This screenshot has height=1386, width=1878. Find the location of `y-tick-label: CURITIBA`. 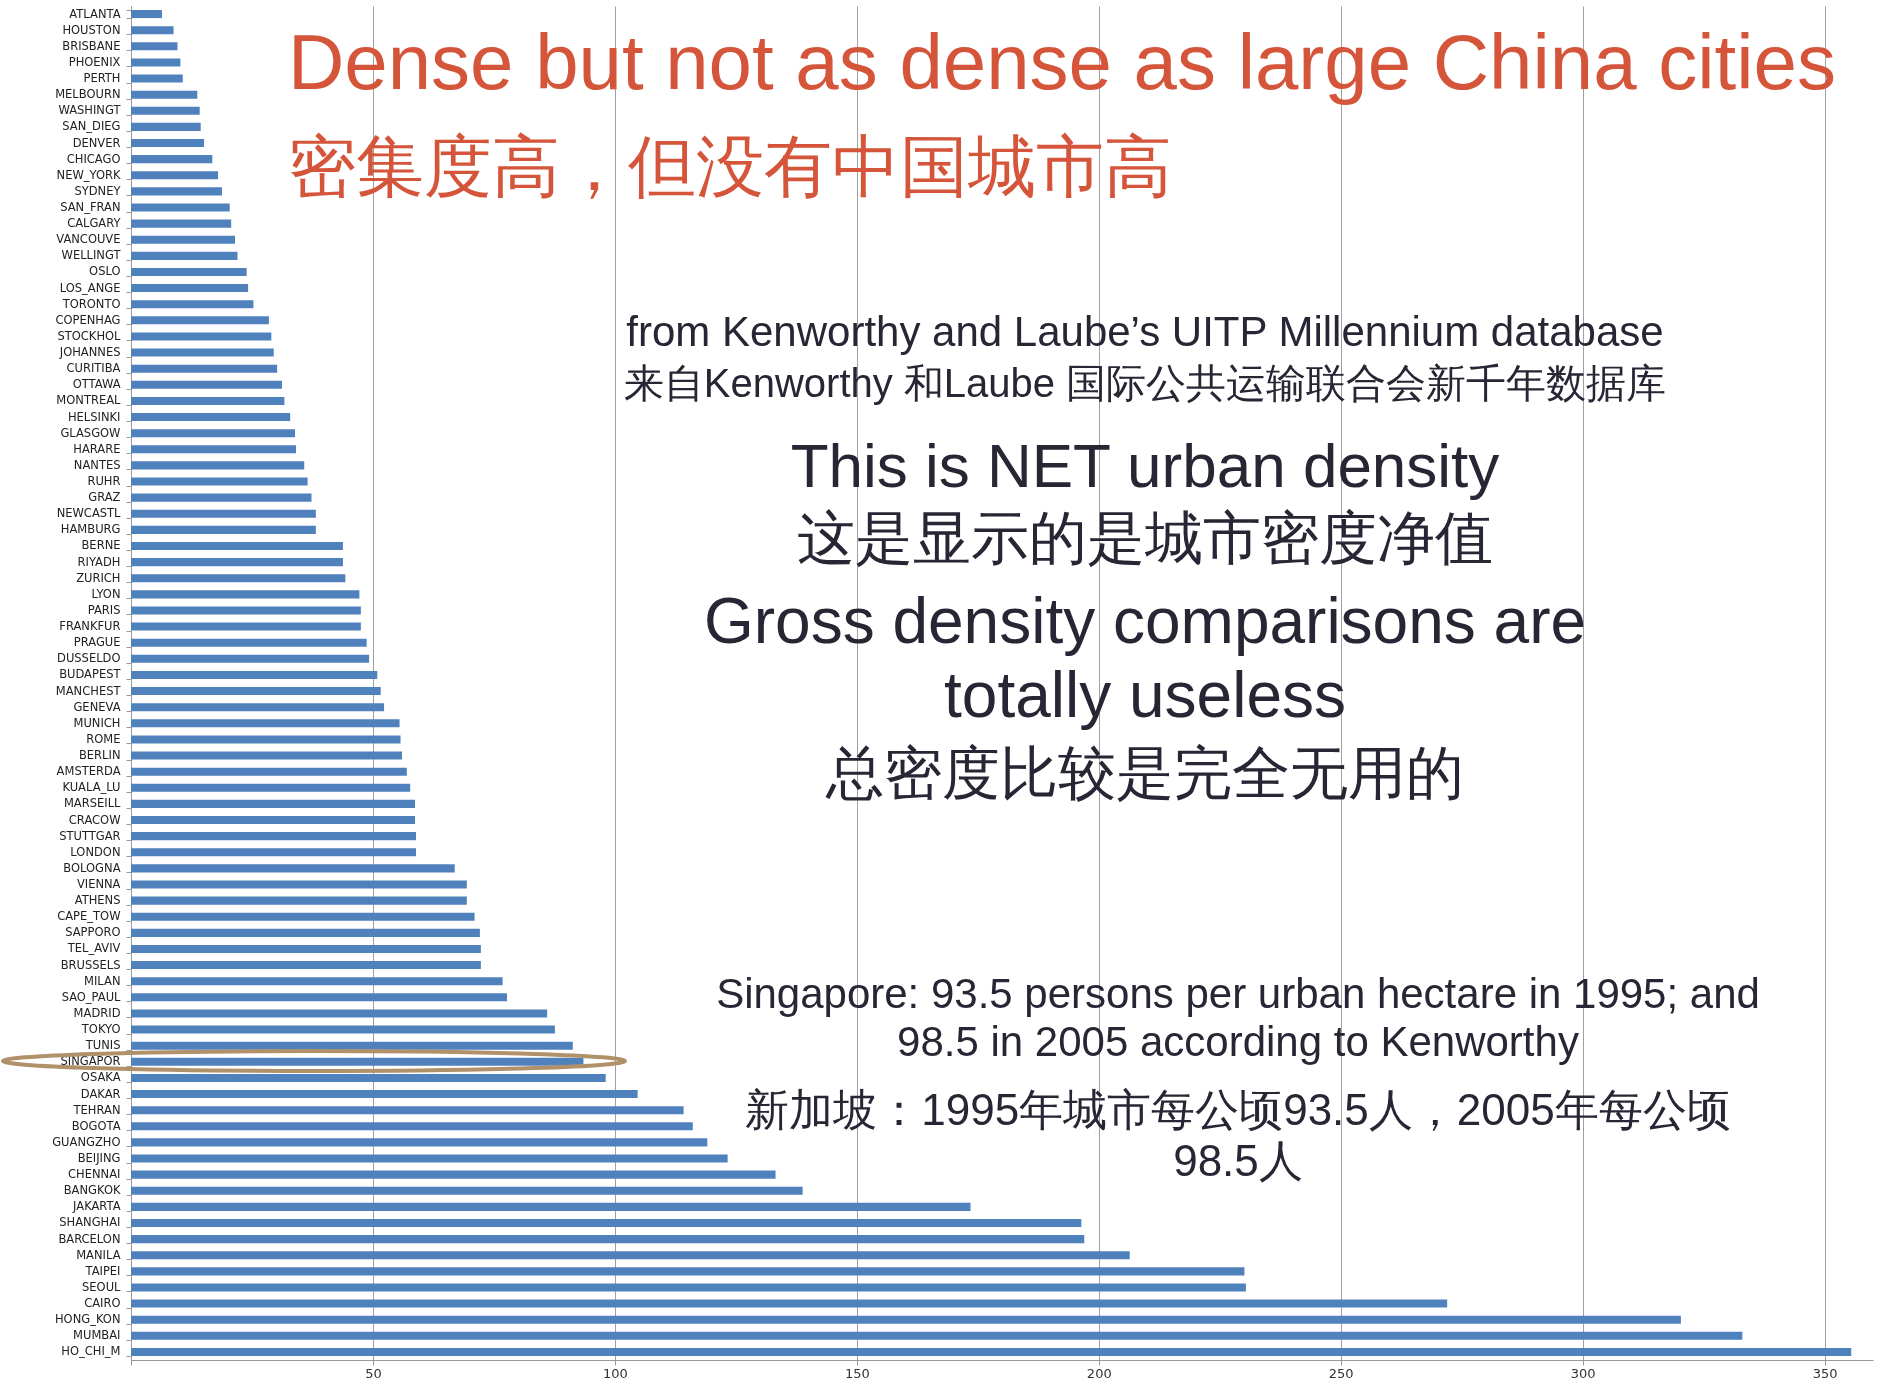

y-tick-label: CURITIBA is located at coordinates (93, 368).